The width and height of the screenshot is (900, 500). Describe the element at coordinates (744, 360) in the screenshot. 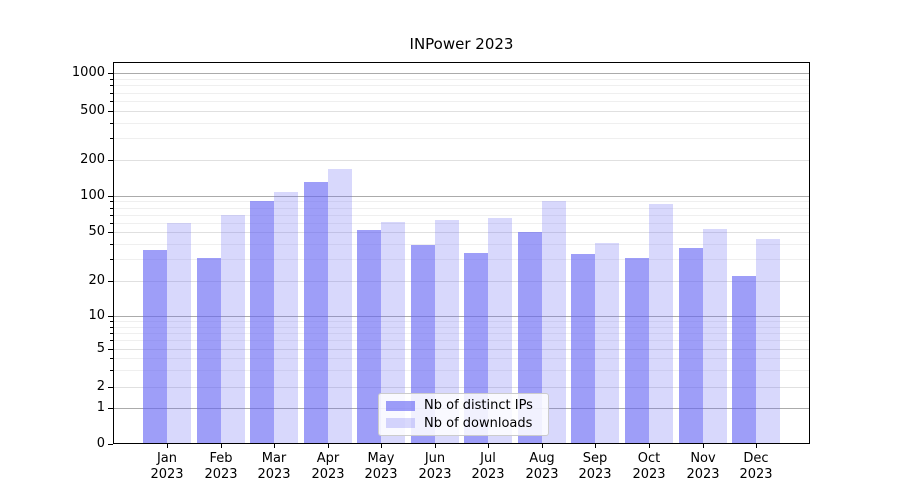

I see `bar-dec-distinct-ips` at that location.